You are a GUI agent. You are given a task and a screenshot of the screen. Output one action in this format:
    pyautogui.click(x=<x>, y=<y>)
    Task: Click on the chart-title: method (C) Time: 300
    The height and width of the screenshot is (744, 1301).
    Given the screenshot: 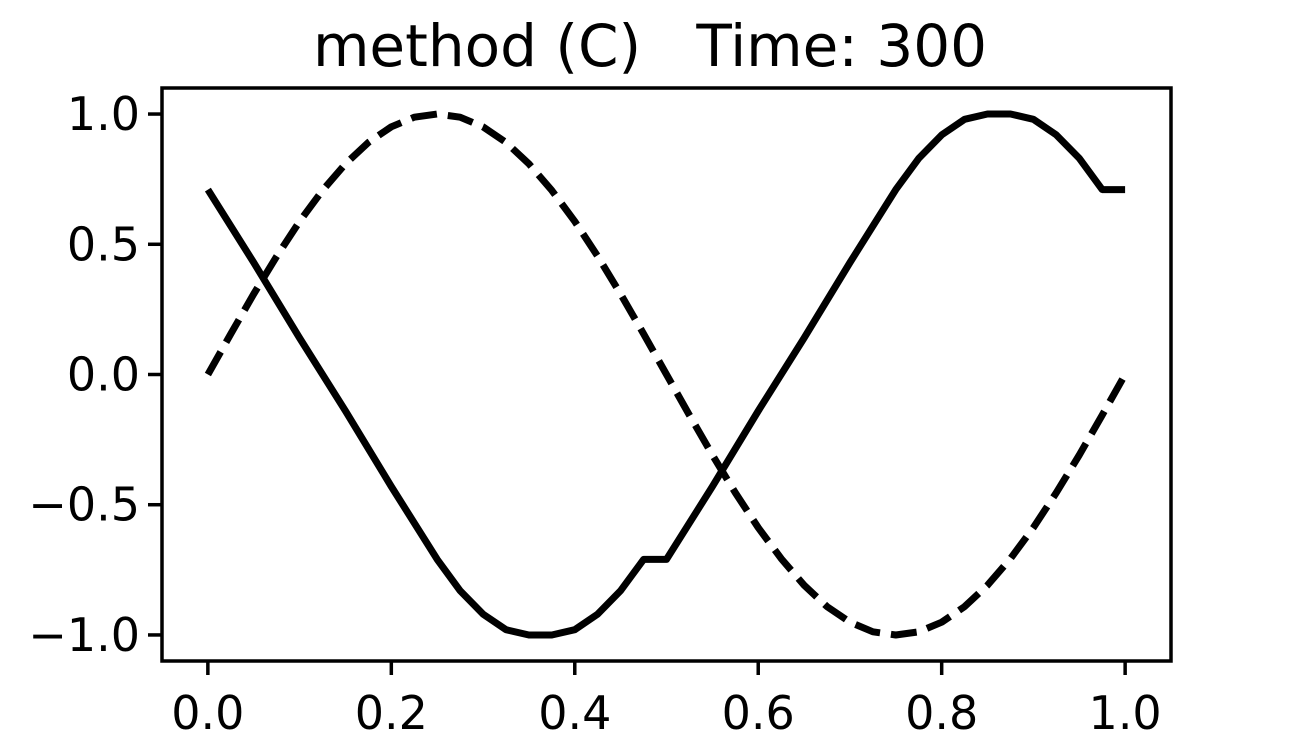 What is the action you would take?
    pyautogui.click(x=650, y=46)
    